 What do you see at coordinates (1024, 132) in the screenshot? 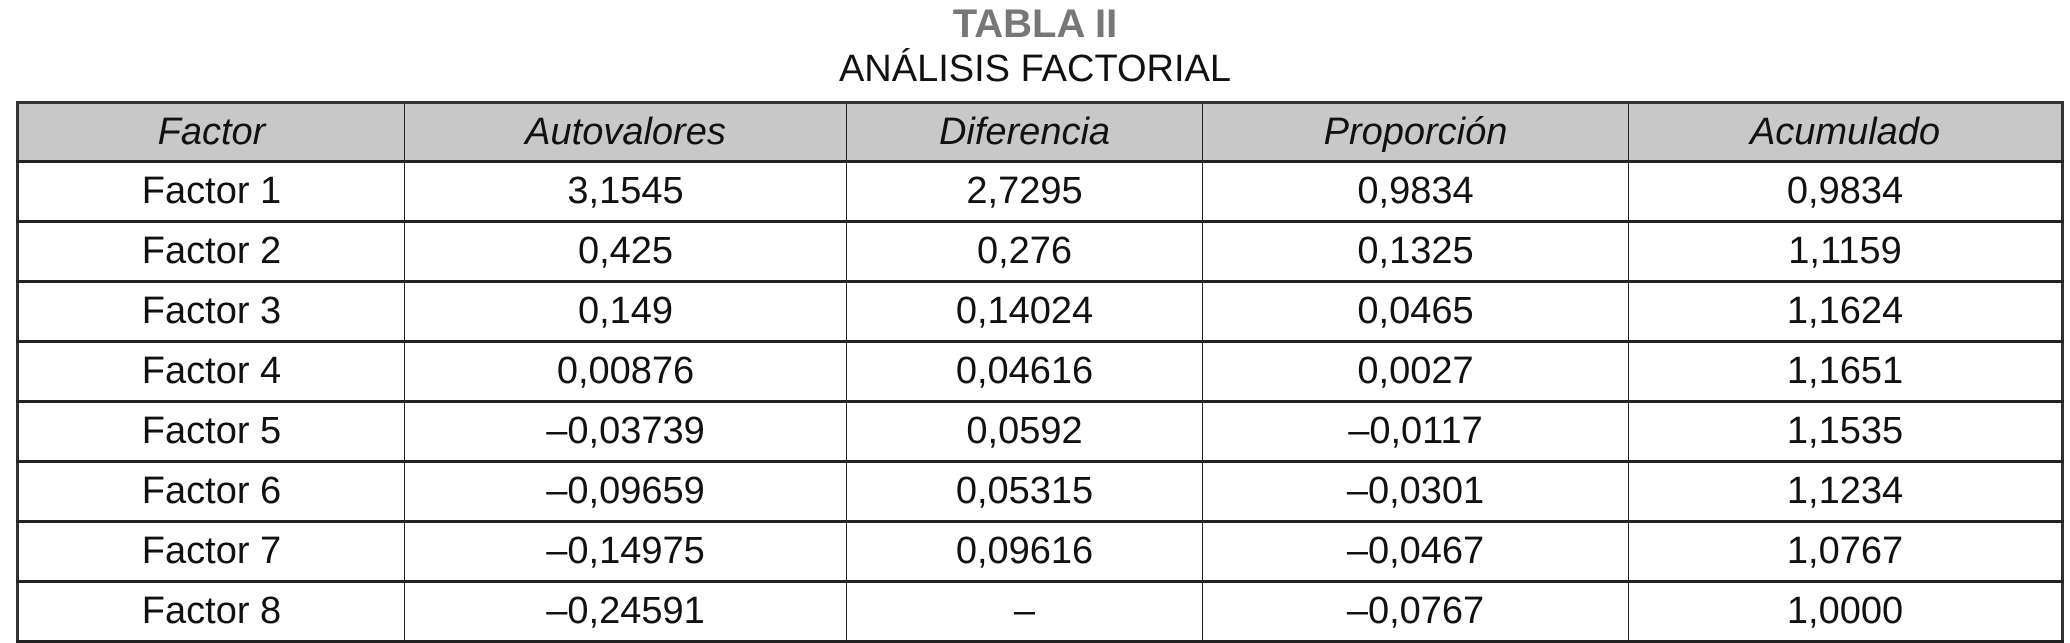
I see `column-header: Diferencia` at bounding box center [1024, 132].